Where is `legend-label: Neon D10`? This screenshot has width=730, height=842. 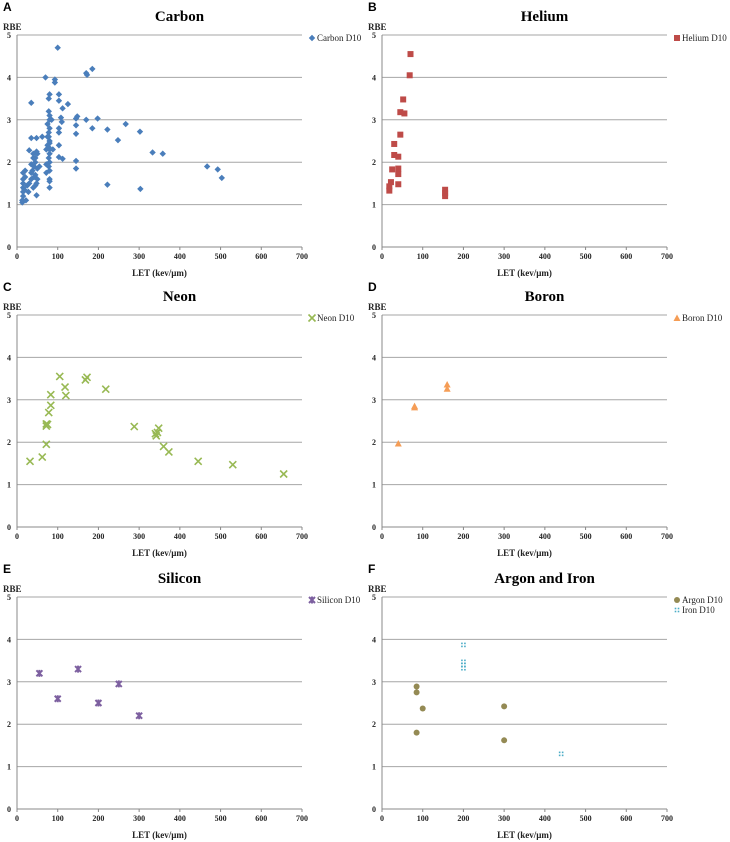
legend-label: Neon D10 is located at coordinates (336, 318).